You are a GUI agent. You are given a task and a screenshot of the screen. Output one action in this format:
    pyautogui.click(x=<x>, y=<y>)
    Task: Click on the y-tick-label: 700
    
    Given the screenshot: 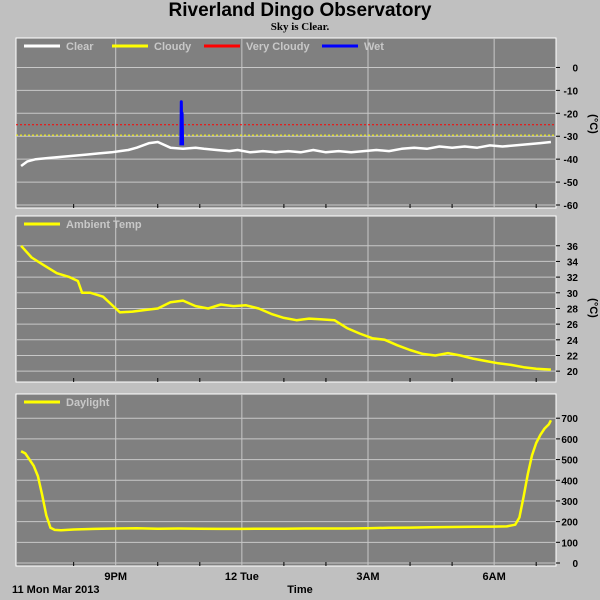 What is the action you would take?
    pyautogui.click(x=569, y=419)
    